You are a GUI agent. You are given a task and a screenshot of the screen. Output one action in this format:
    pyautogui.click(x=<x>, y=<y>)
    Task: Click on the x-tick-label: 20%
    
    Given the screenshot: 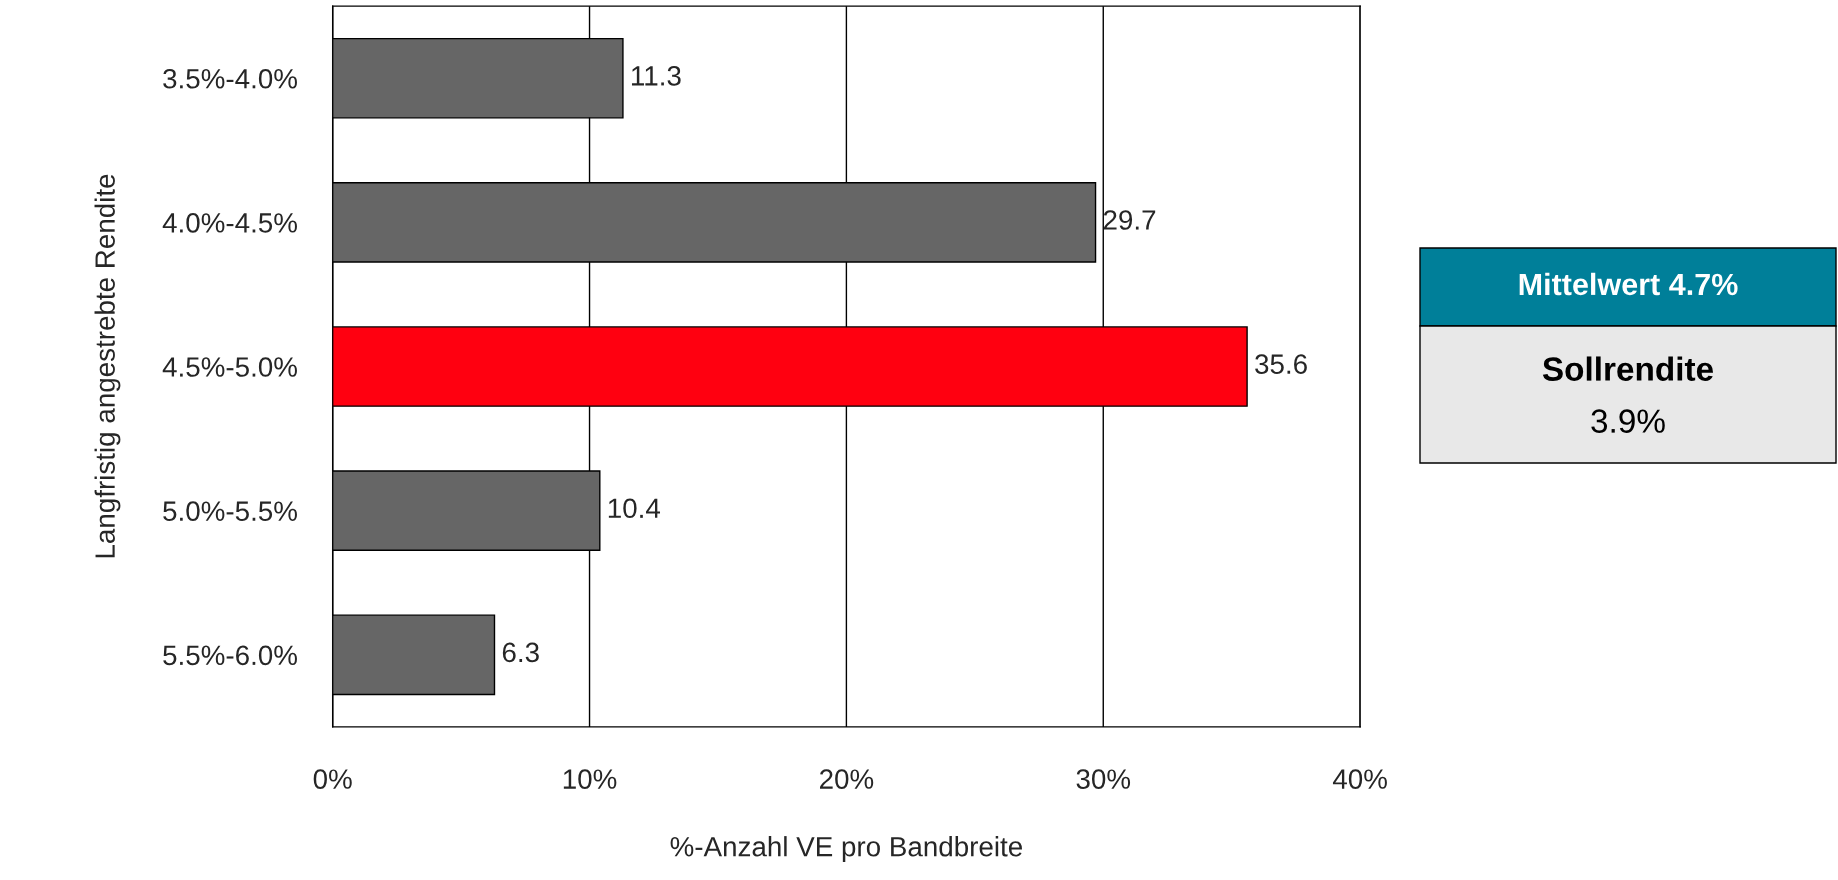 What is the action you would take?
    pyautogui.click(x=847, y=779)
    